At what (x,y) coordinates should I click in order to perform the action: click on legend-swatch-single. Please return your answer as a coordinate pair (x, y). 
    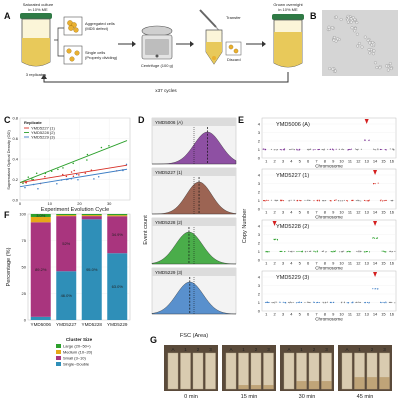
    Looking at the image, I should click on (58, 364).